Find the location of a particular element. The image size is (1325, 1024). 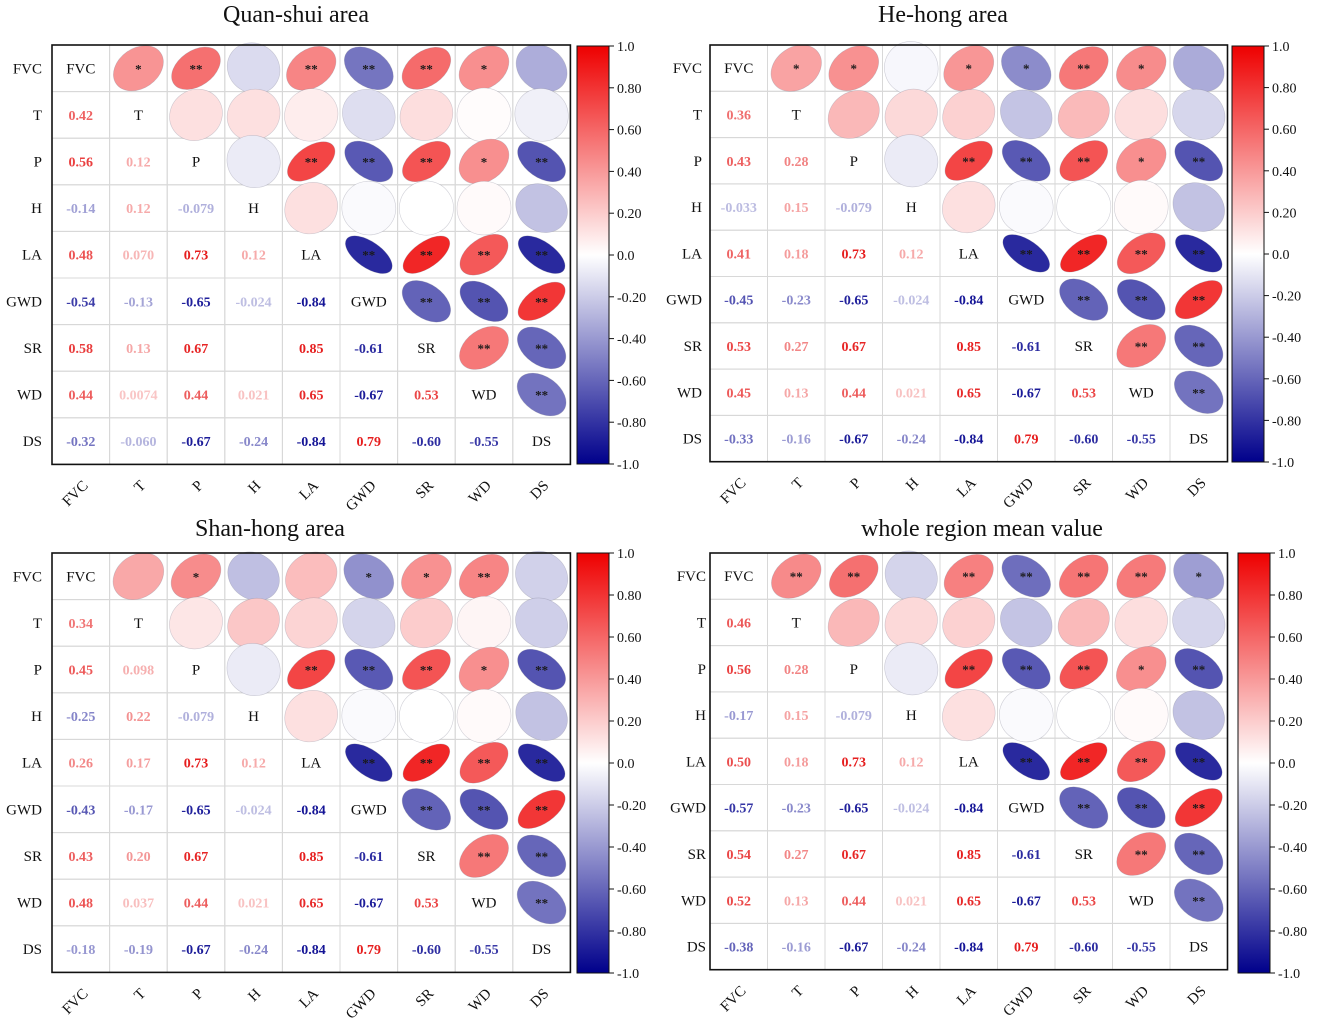

colorbar-tick-label: -1.0 is located at coordinates (628, 465).